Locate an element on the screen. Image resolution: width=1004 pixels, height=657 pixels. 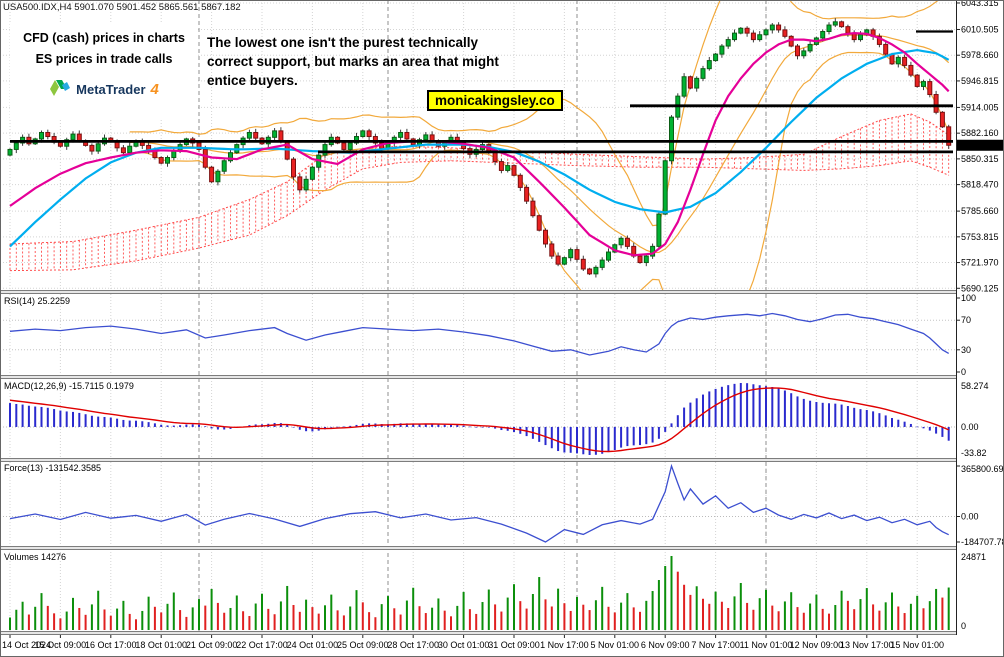
price-axis-label: 6043.315 is located at coordinates (980, 4).